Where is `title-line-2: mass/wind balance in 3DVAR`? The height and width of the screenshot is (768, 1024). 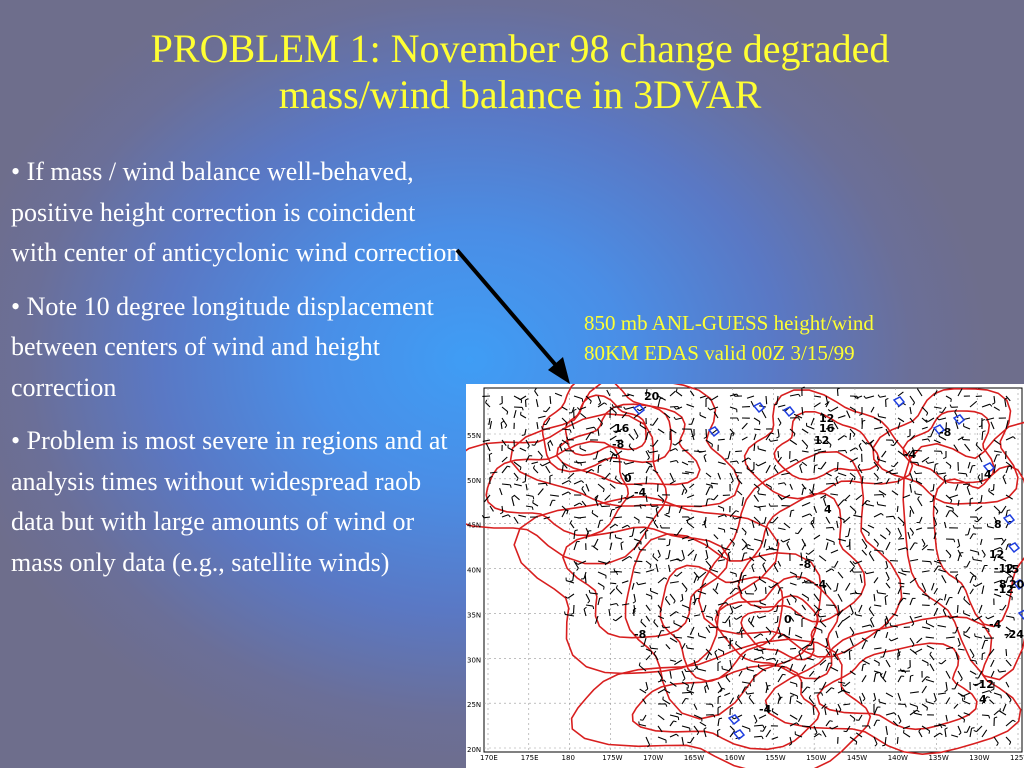
title-line-2: mass/wind balance in 3DVAR is located at coordinates (520, 94).